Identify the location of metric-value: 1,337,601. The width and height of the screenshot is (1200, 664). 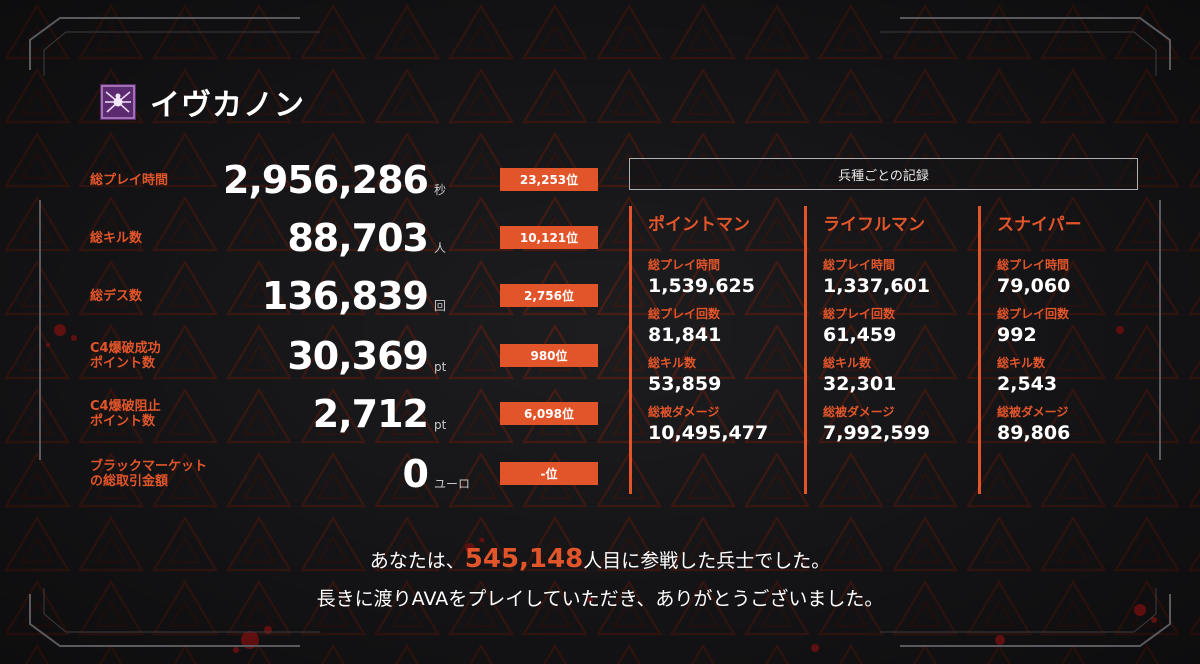
(876, 286).